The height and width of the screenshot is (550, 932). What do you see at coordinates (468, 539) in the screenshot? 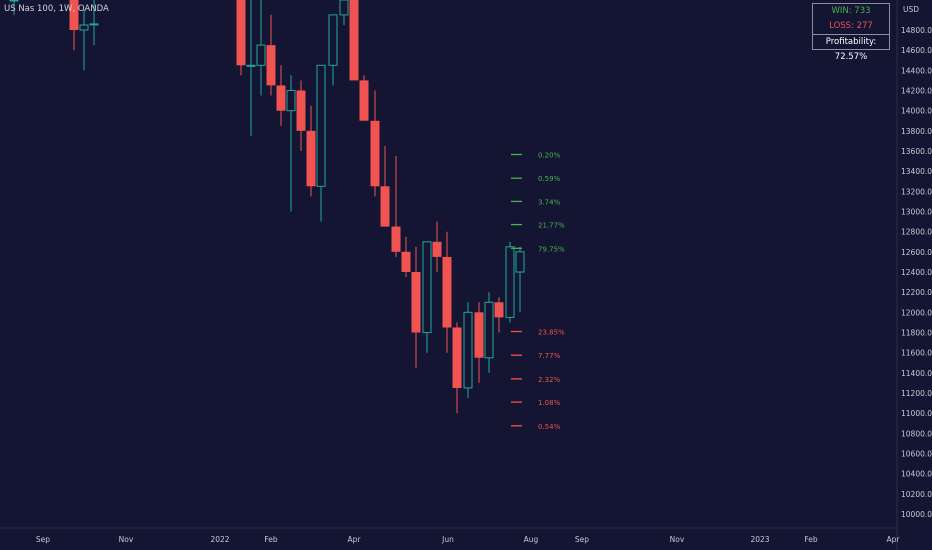
I see `time-axis: Sep Nov 2022 Feb Apr Jun Aug Sep Nov 2023 Feb Apr` at bounding box center [468, 539].